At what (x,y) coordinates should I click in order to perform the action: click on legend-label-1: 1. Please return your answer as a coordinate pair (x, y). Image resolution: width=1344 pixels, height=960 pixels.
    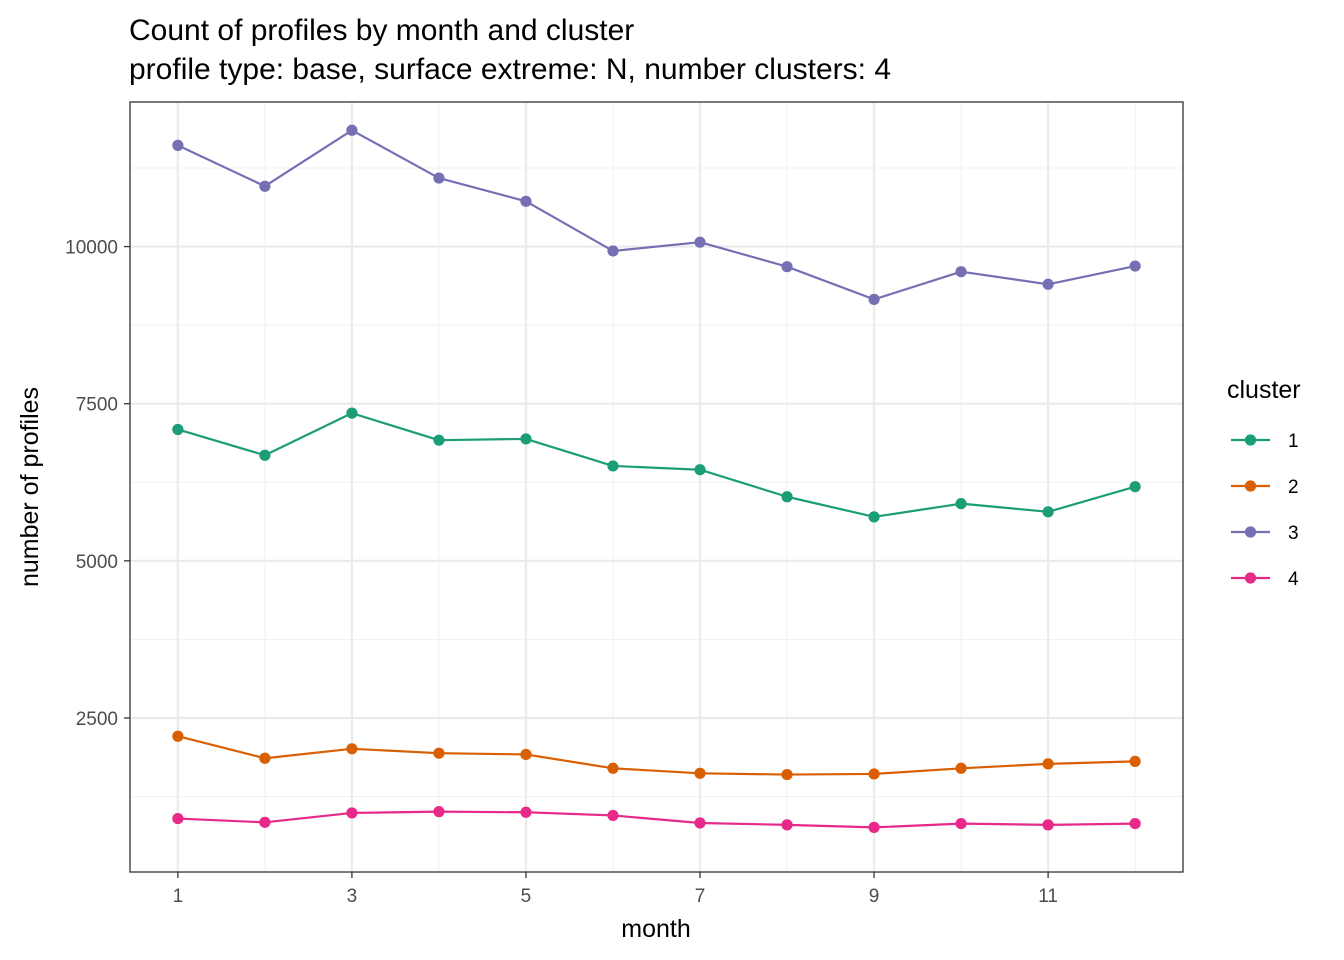
    Looking at the image, I should click on (1293, 441).